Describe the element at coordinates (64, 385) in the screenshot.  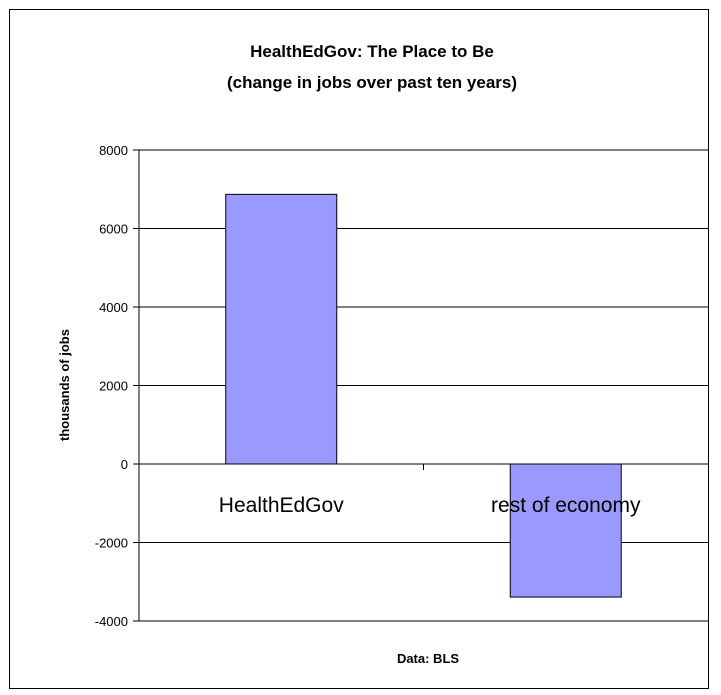
I see `y-axis-title: thousands of jobs` at that location.